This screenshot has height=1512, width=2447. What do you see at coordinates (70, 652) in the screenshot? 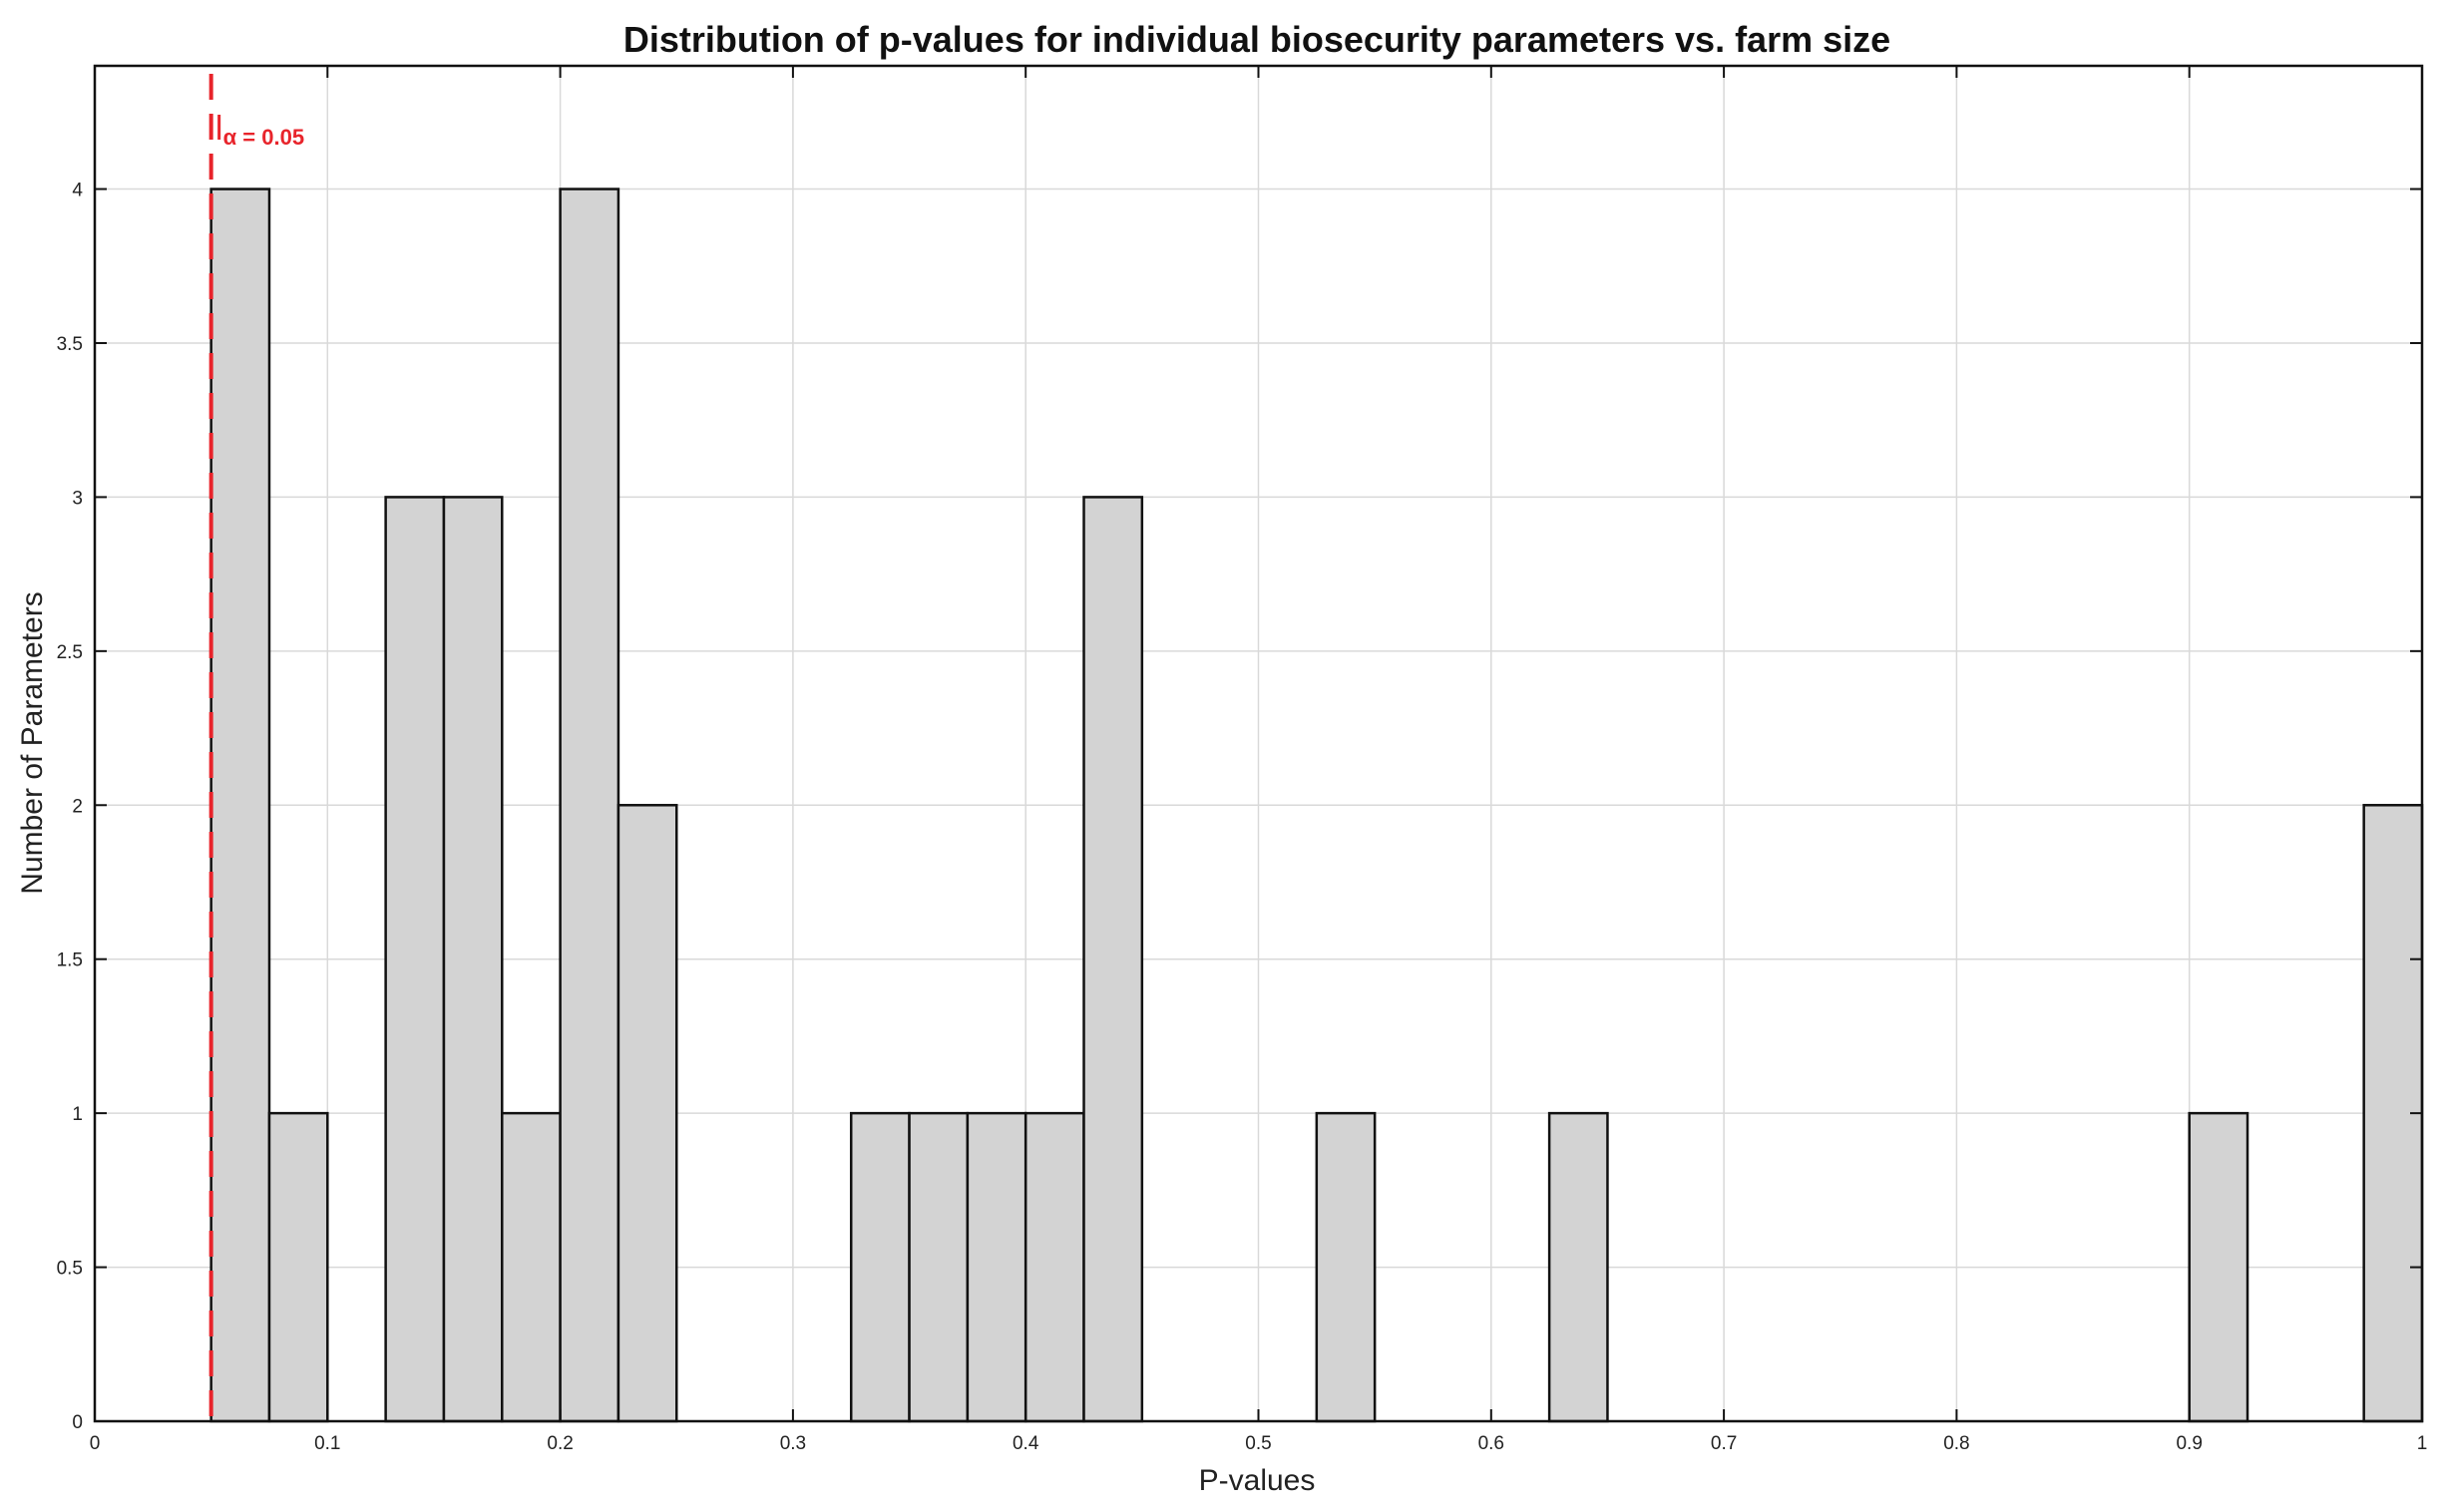
I see `y-tick-label: 2.5` at bounding box center [70, 652].